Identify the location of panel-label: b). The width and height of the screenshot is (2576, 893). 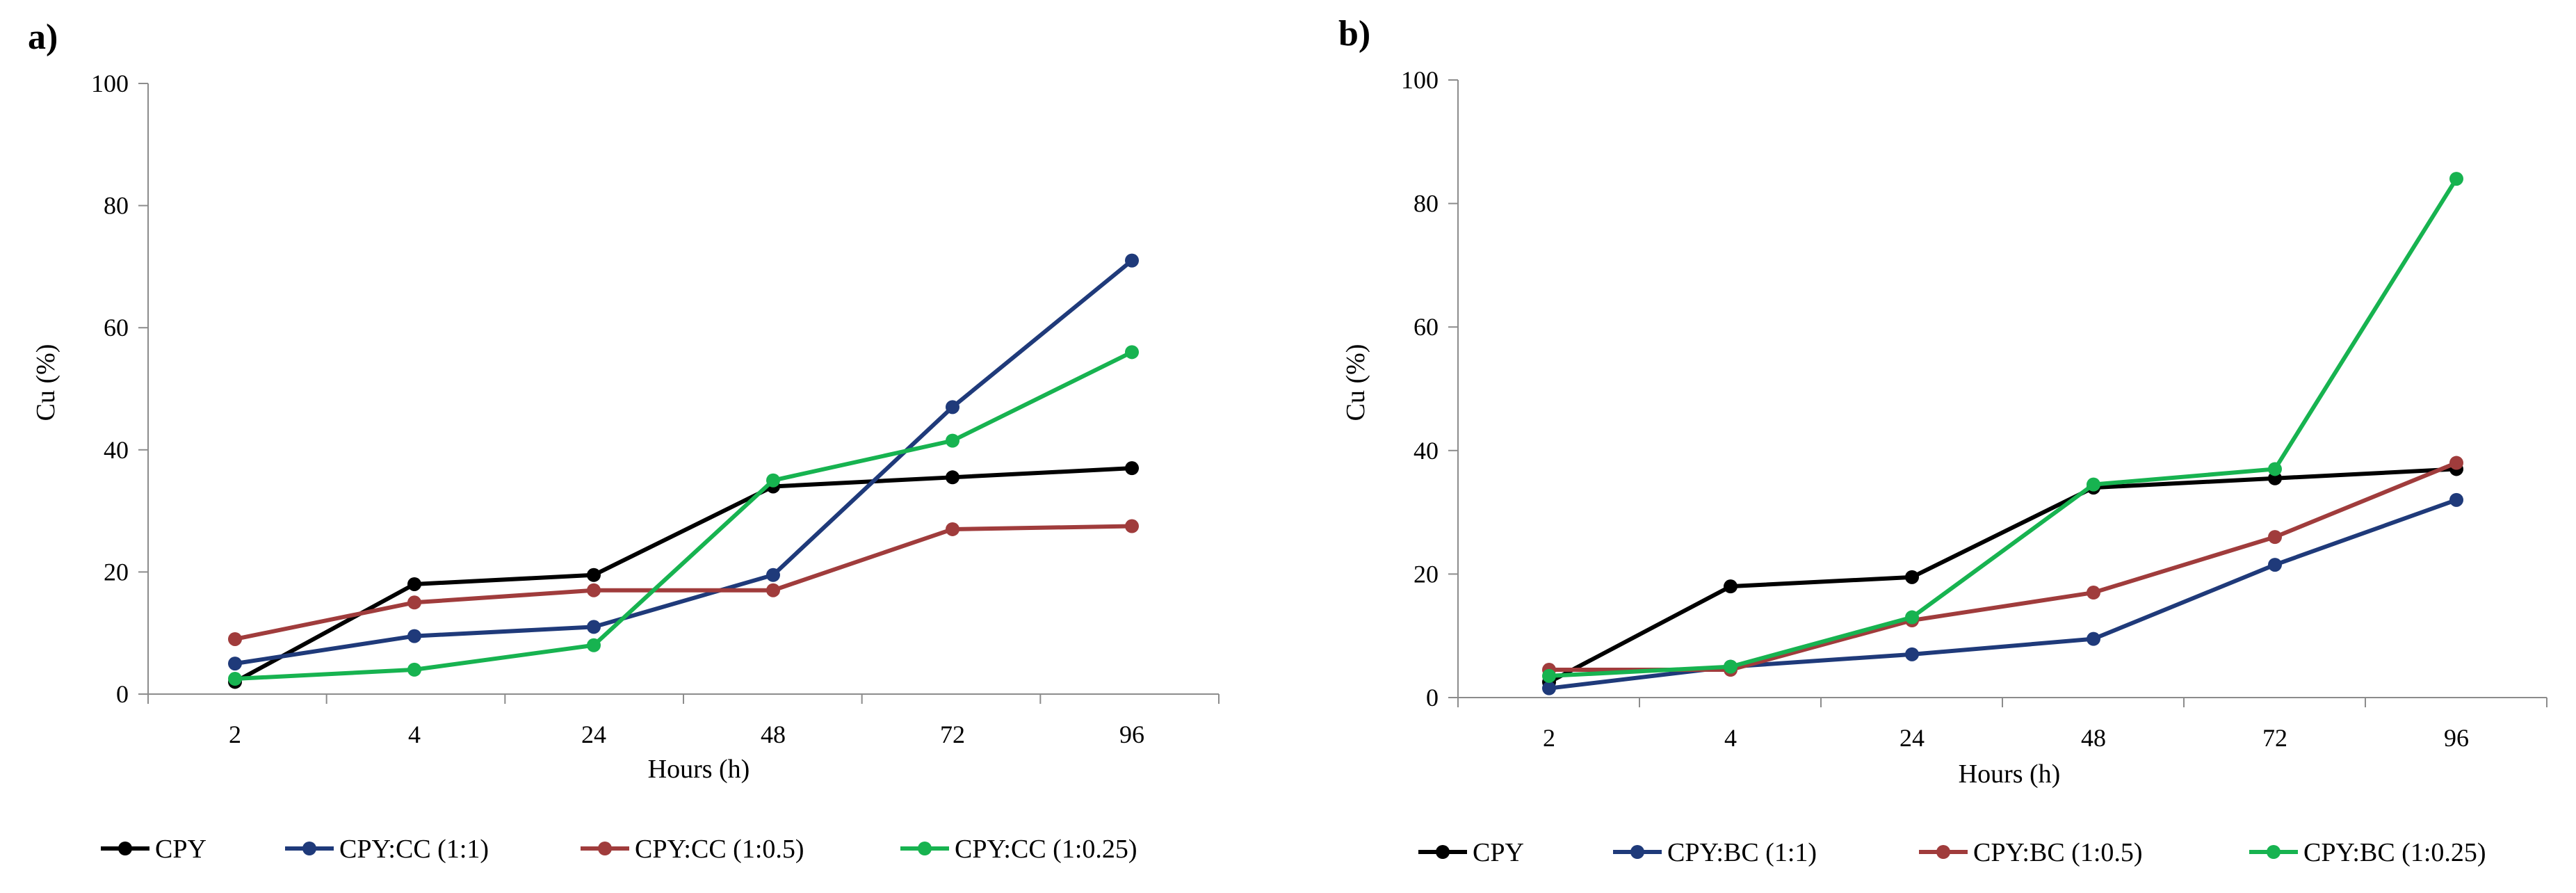
(1354, 34).